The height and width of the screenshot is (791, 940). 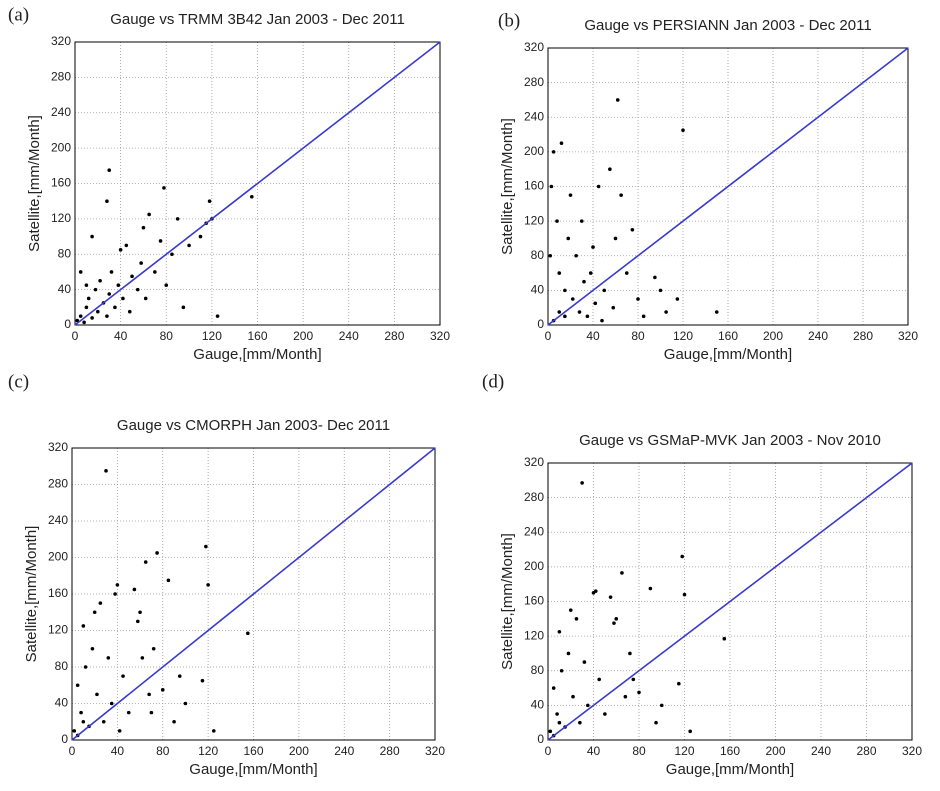 I want to click on panel-label: (b), so click(x=509, y=20).